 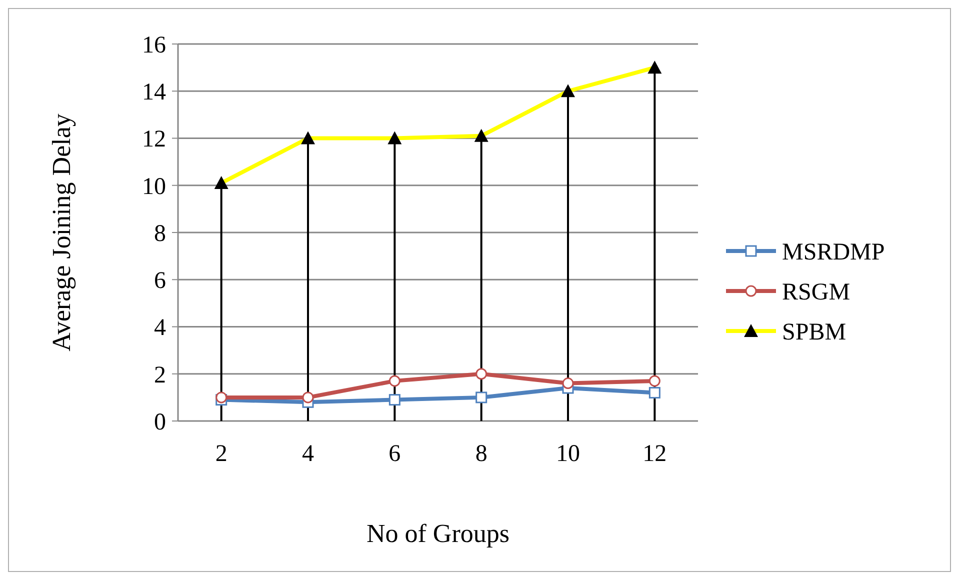 What do you see at coordinates (61, 233) in the screenshot?
I see `y-axis-title: Average Joining Delay` at bounding box center [61, 233].